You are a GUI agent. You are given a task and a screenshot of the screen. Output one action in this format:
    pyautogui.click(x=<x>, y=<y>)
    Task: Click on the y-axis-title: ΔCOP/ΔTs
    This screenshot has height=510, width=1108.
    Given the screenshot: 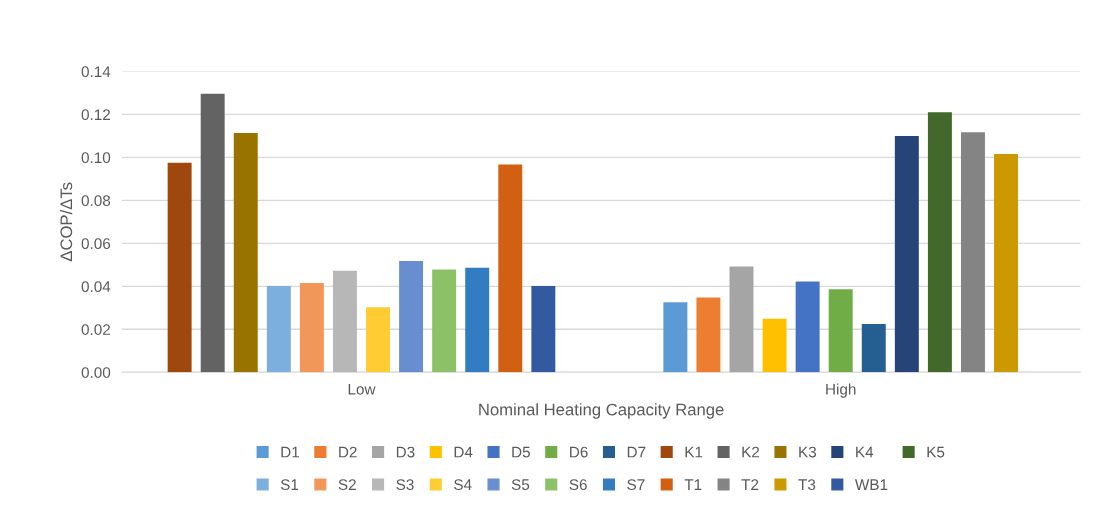 What is the action you would take?
    pyautogui.click(x=66, y=222)
    